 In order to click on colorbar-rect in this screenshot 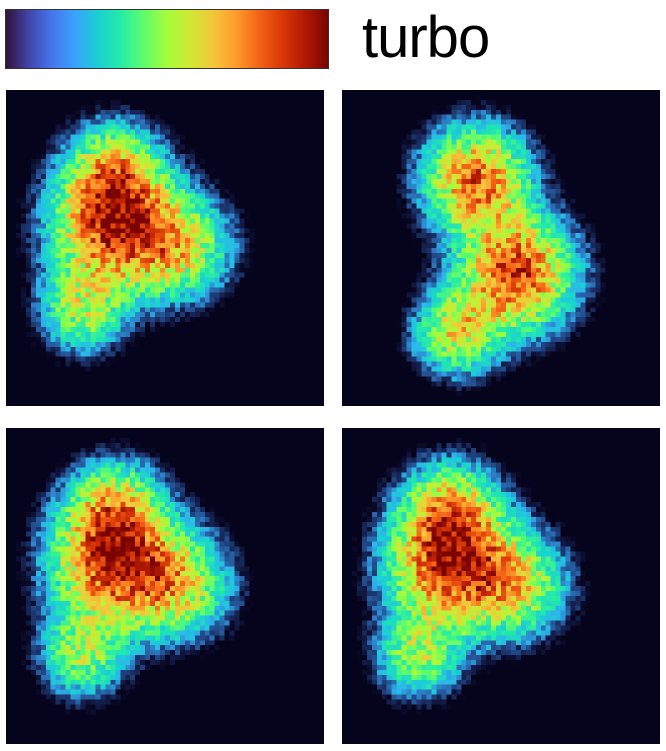, I will do `click(167, 39)`.